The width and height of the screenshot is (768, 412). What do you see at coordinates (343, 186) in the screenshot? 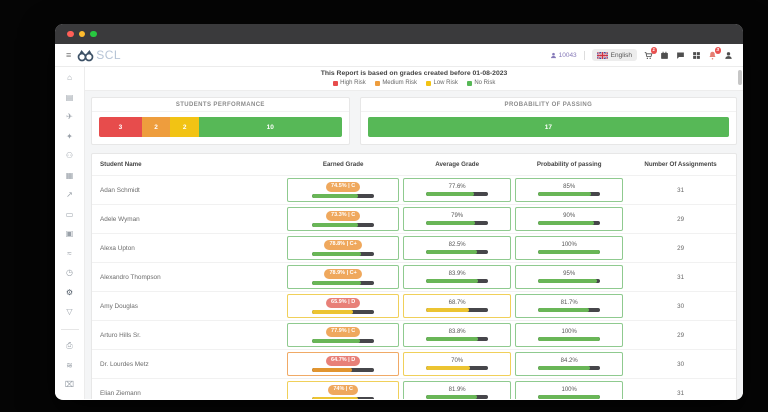
I see `grade-badge: 74.5% | C` at bounding box center [343, 186].